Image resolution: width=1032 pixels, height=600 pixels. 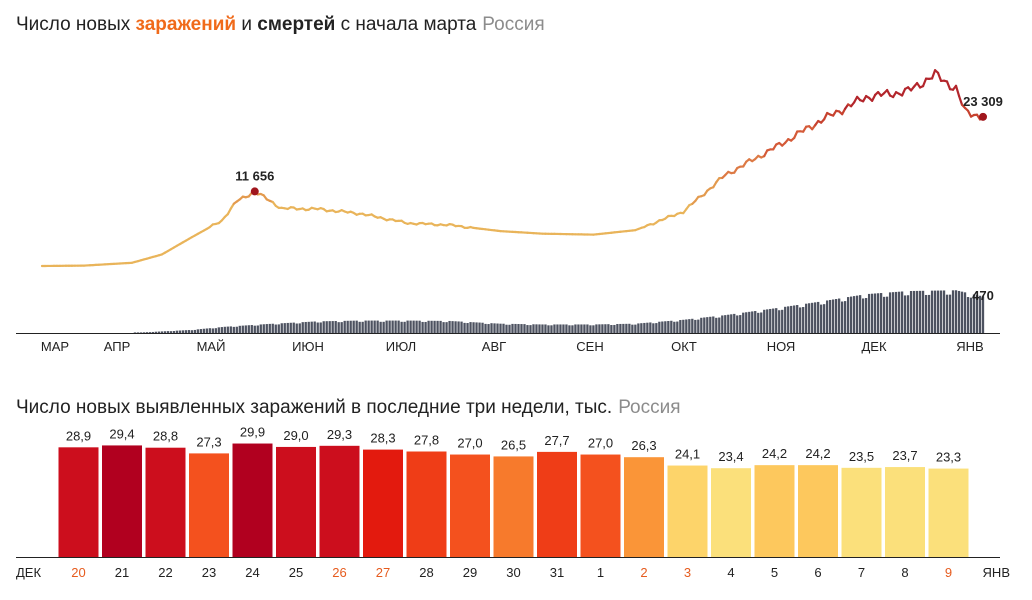 I want to click on day-tick-label: 24, so click(x=252, y=572).